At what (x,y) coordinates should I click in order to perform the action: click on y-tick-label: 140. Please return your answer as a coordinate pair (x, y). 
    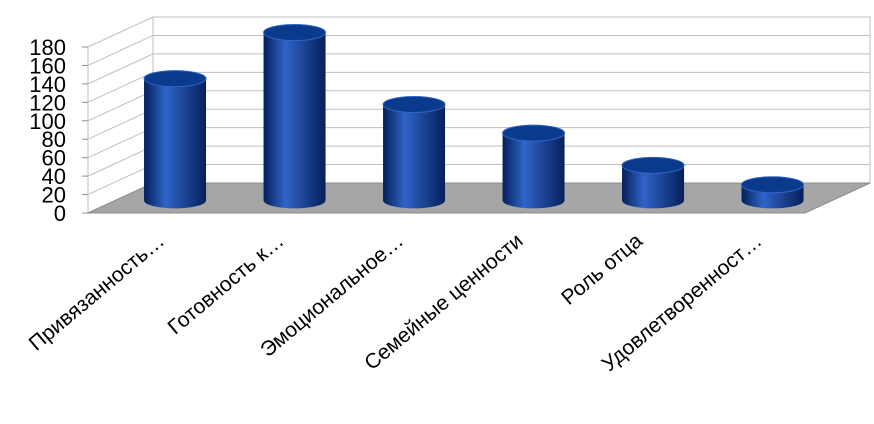
    Looking at the image, I should click on (47, 84).